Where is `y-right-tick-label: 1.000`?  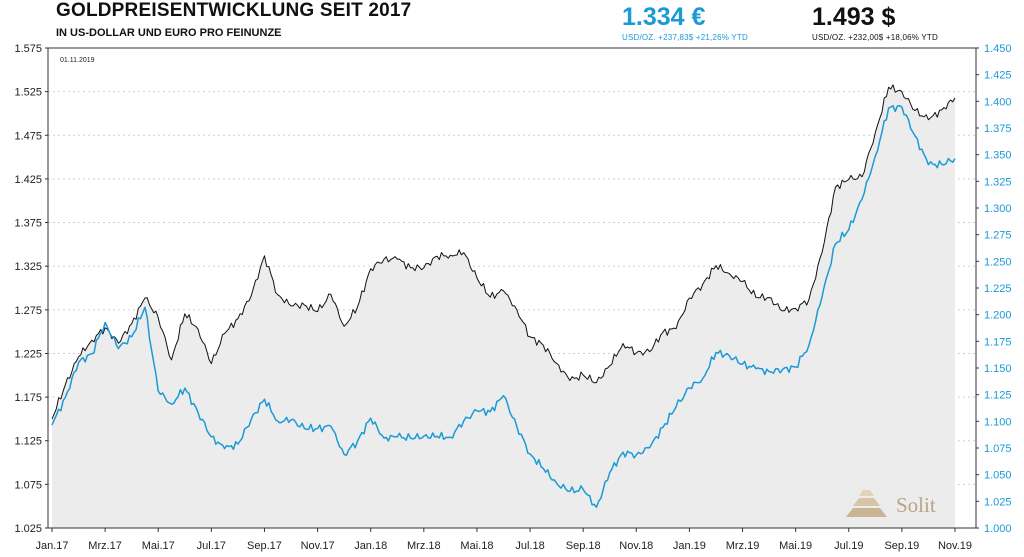
y-right-tick-label: 1.000 is located at coordinates (998, 529).